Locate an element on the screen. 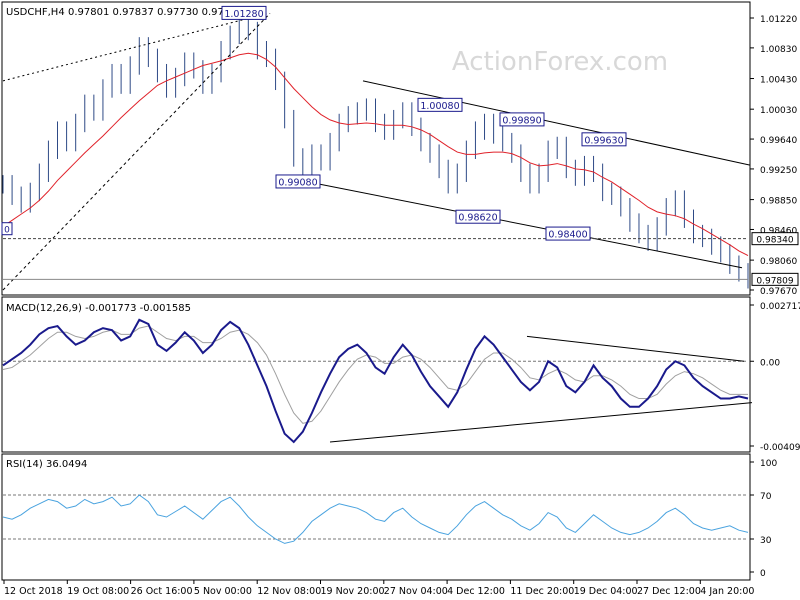  price-annotation-label: 0.98400 is located at coordinates (567, 235).